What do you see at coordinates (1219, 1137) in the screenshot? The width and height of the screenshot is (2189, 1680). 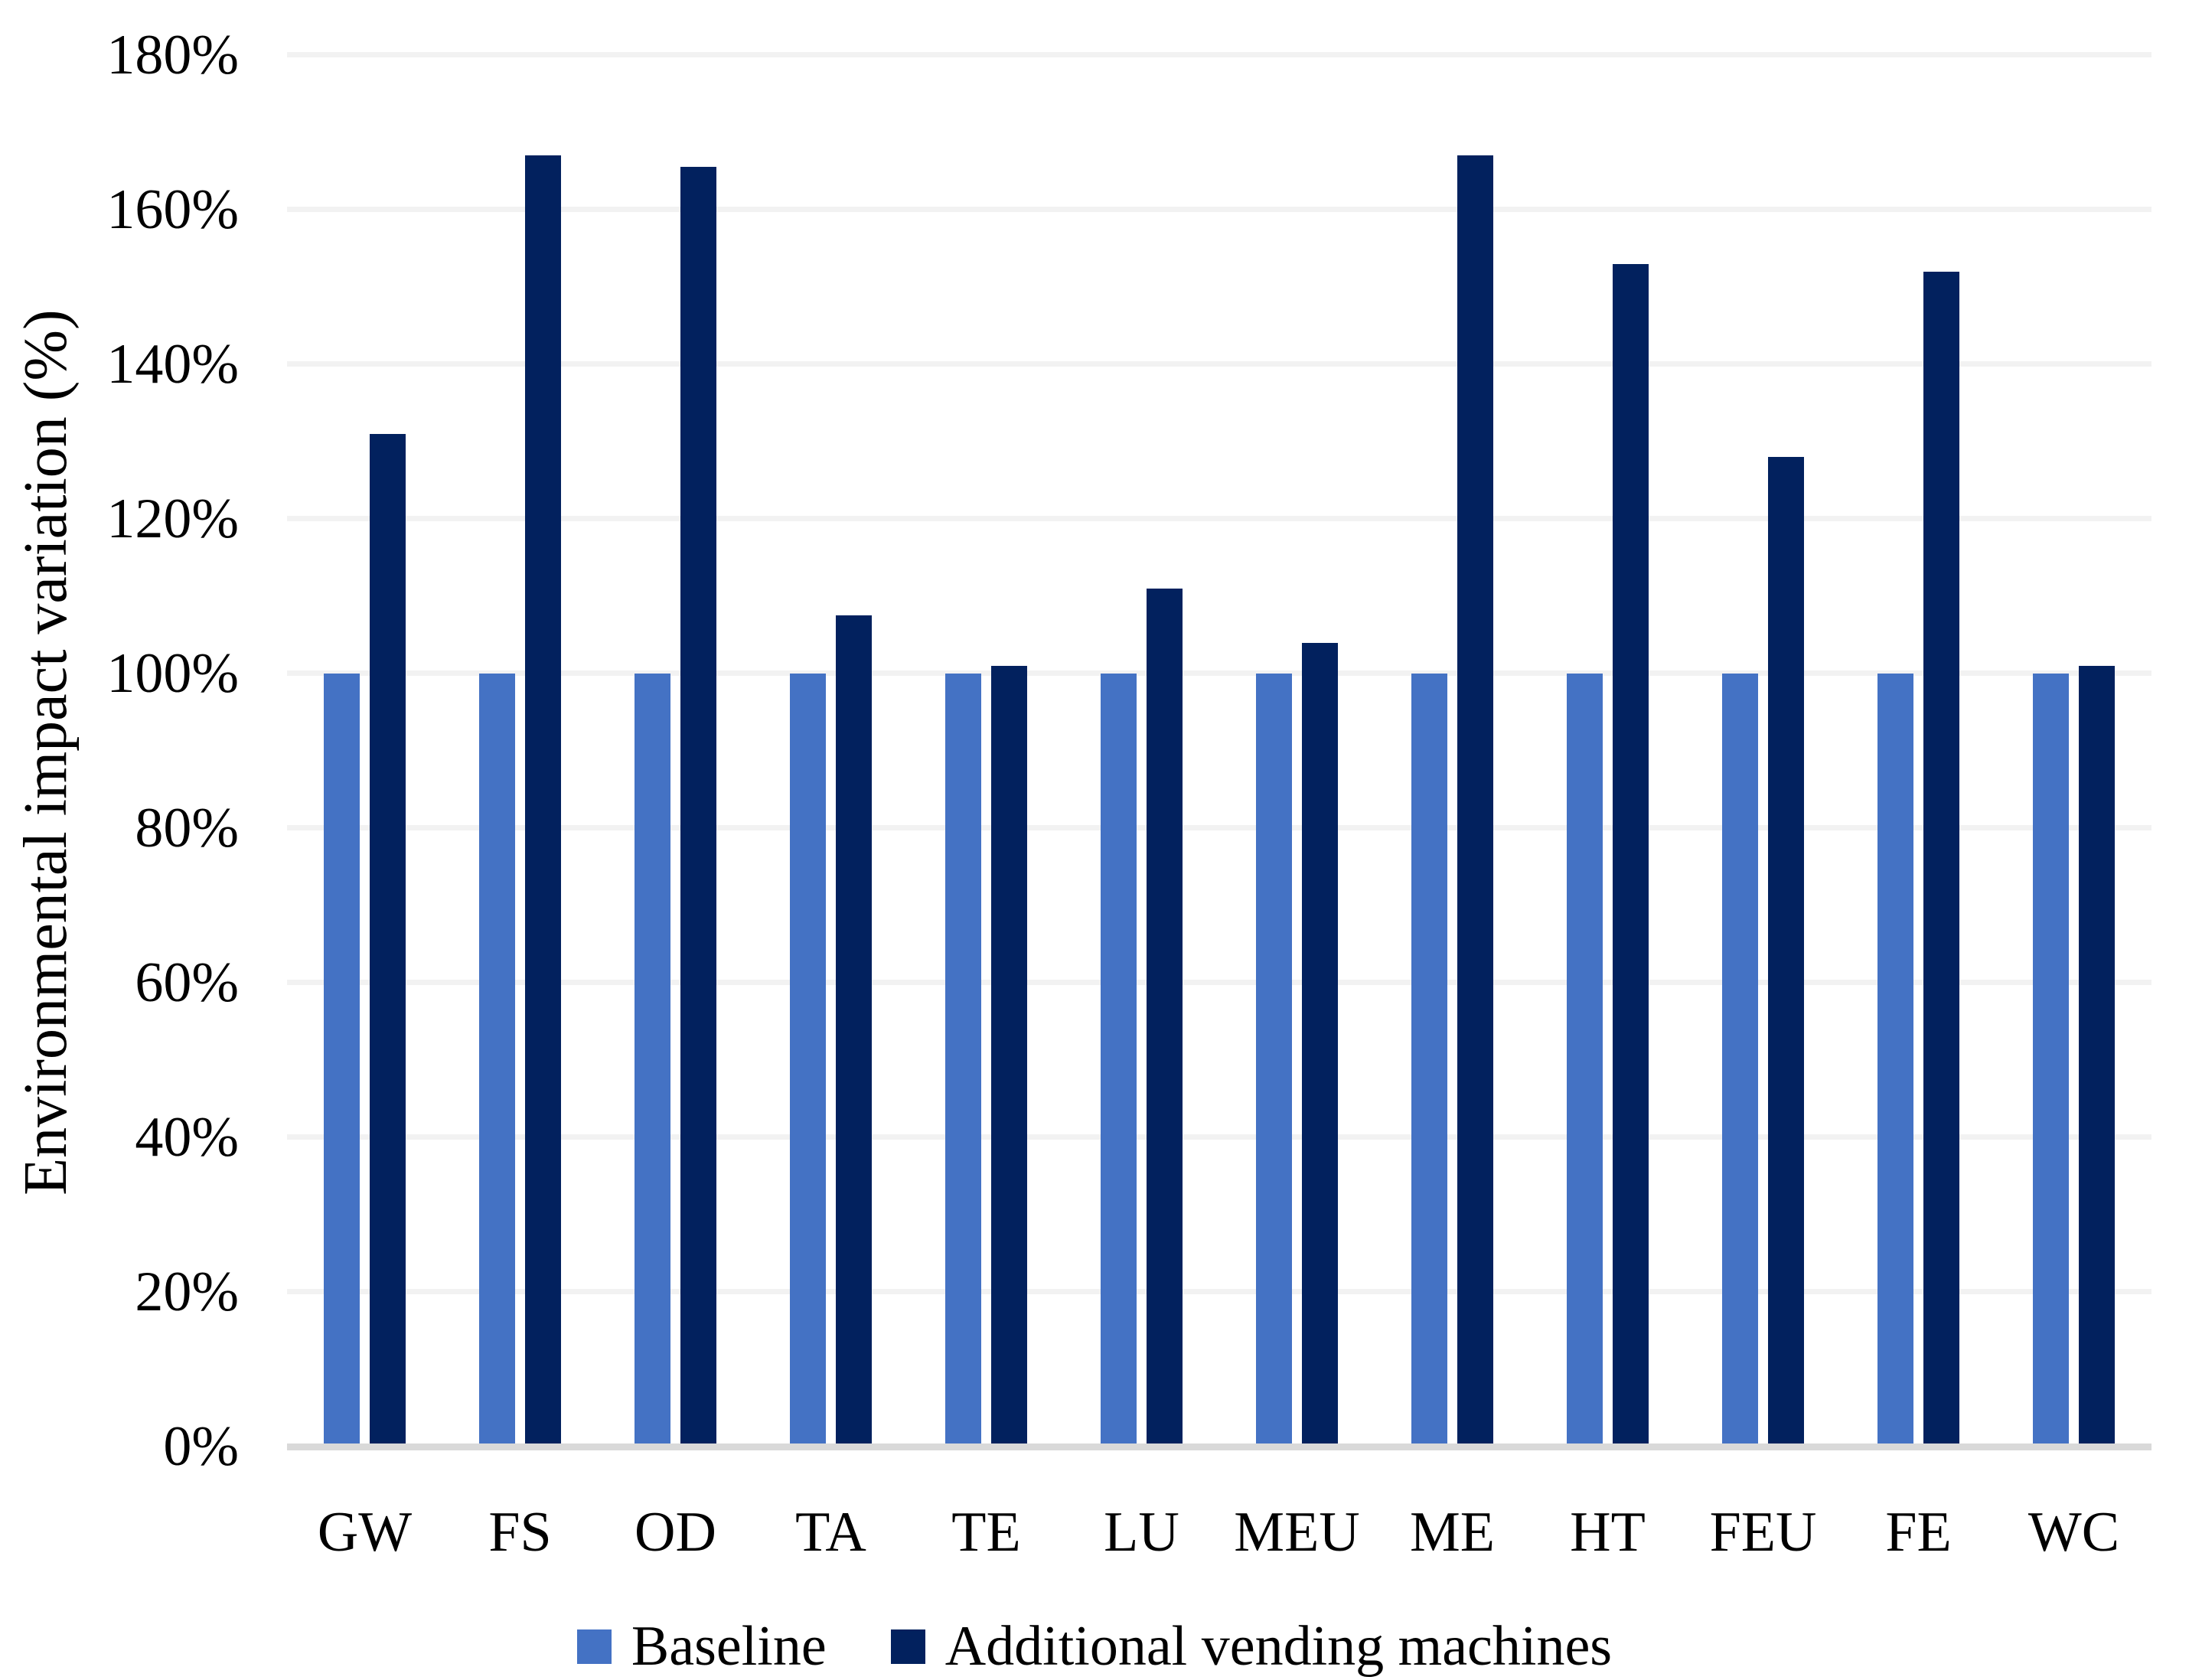 I see `gridline-40%` at bounding box center [1219, 1137].